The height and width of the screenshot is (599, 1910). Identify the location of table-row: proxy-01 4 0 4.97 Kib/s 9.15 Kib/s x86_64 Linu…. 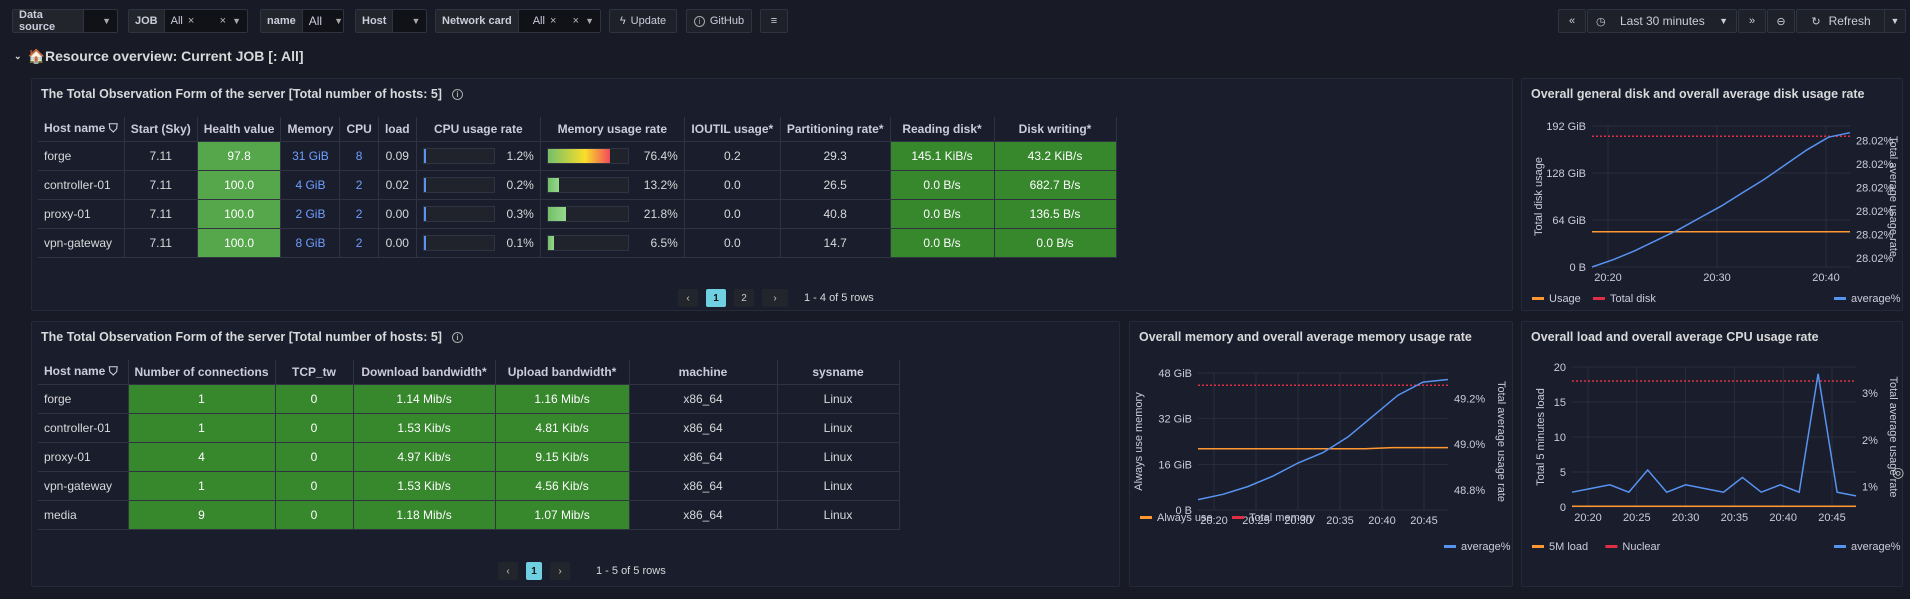
(469, 457).